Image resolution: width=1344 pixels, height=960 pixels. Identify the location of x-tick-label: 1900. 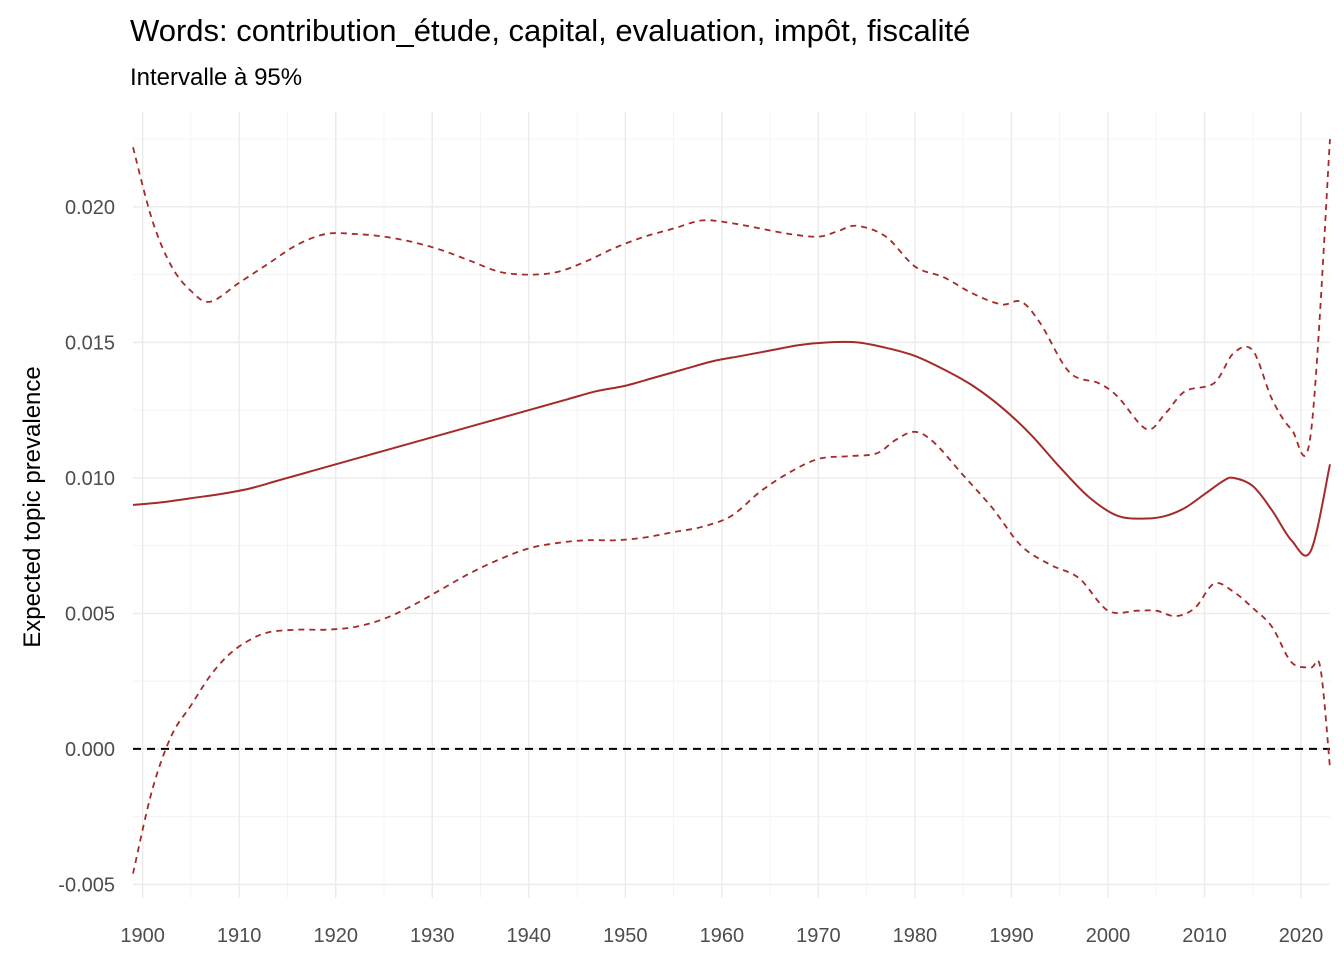
(142, 936).